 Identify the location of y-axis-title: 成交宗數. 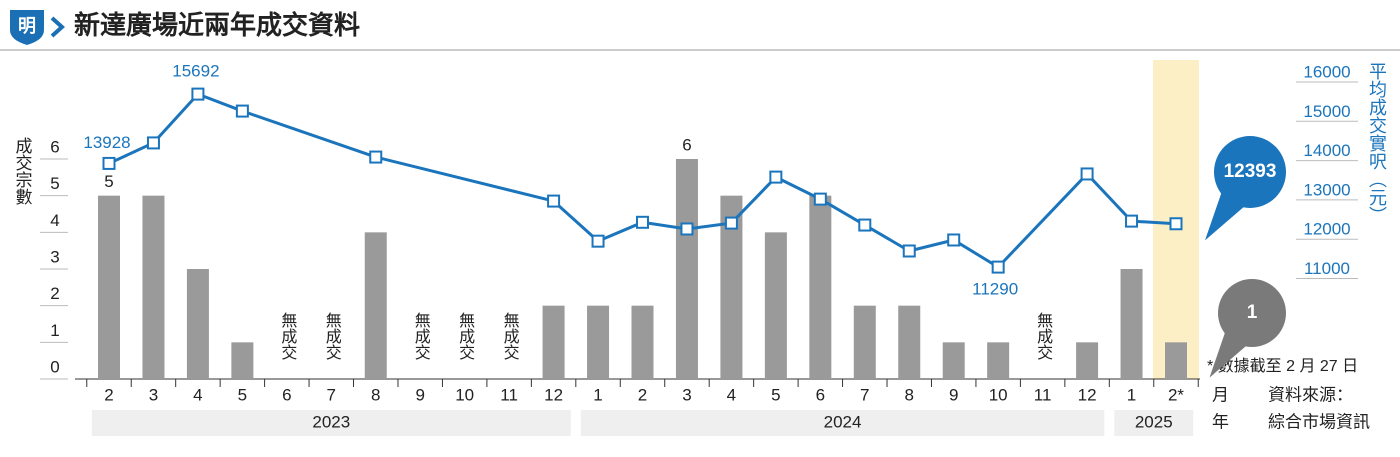
(23, 171).